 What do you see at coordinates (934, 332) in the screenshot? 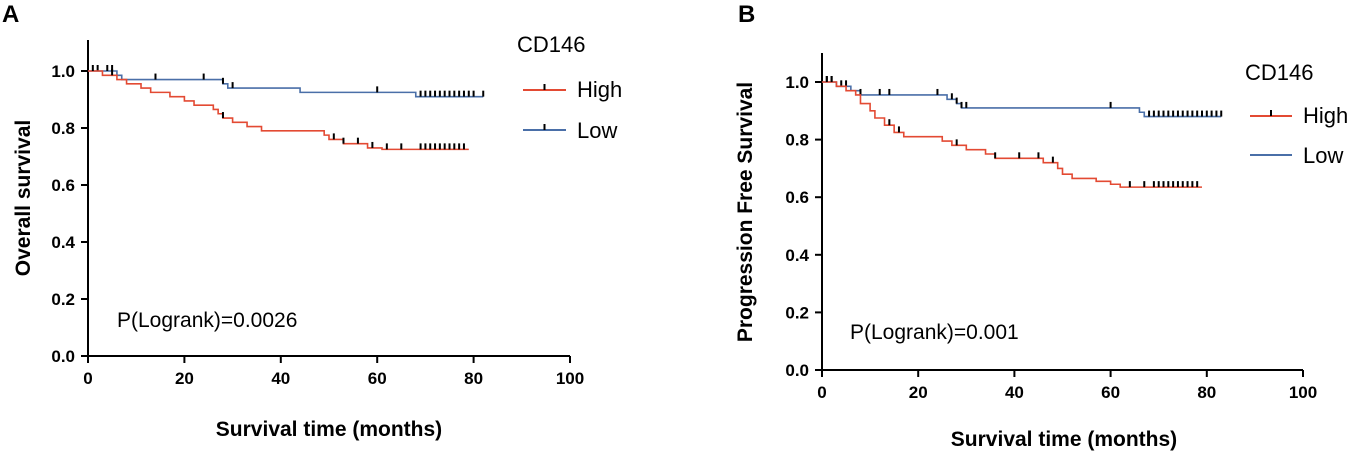
I see `logrank-p-value: P(Logrank)=0.001` at bounding box center [934, 332].